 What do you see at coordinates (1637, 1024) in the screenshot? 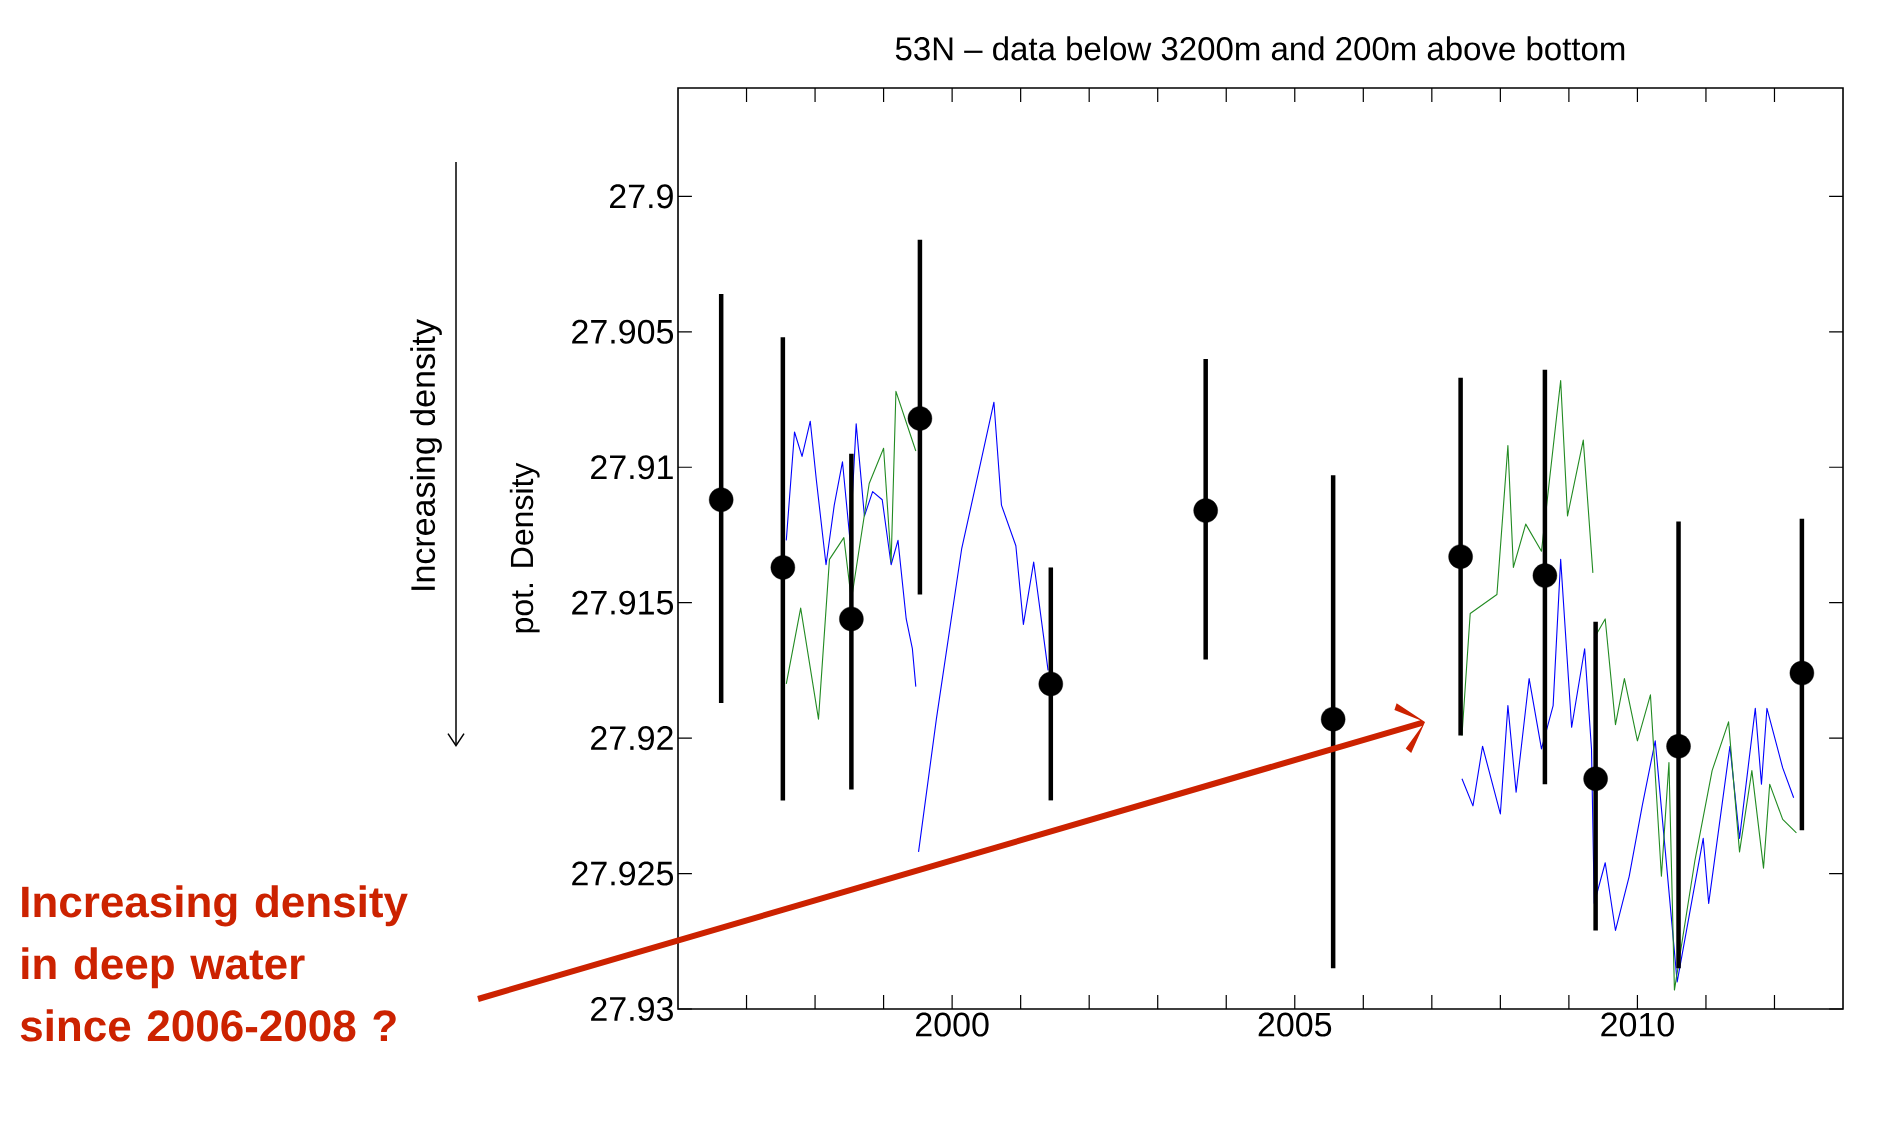
I see `x-tick-label: 2010` at bounding box center [1637, 1024].